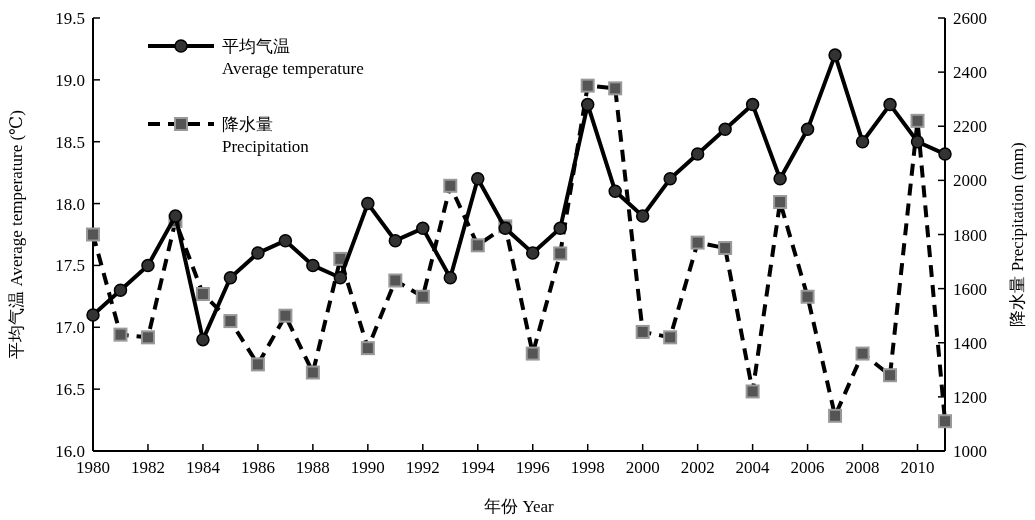  What do you see at coordinates (147, 467) in the screenshot?
I see `x-tick-label: 1982` at bounding box center [147, 467].